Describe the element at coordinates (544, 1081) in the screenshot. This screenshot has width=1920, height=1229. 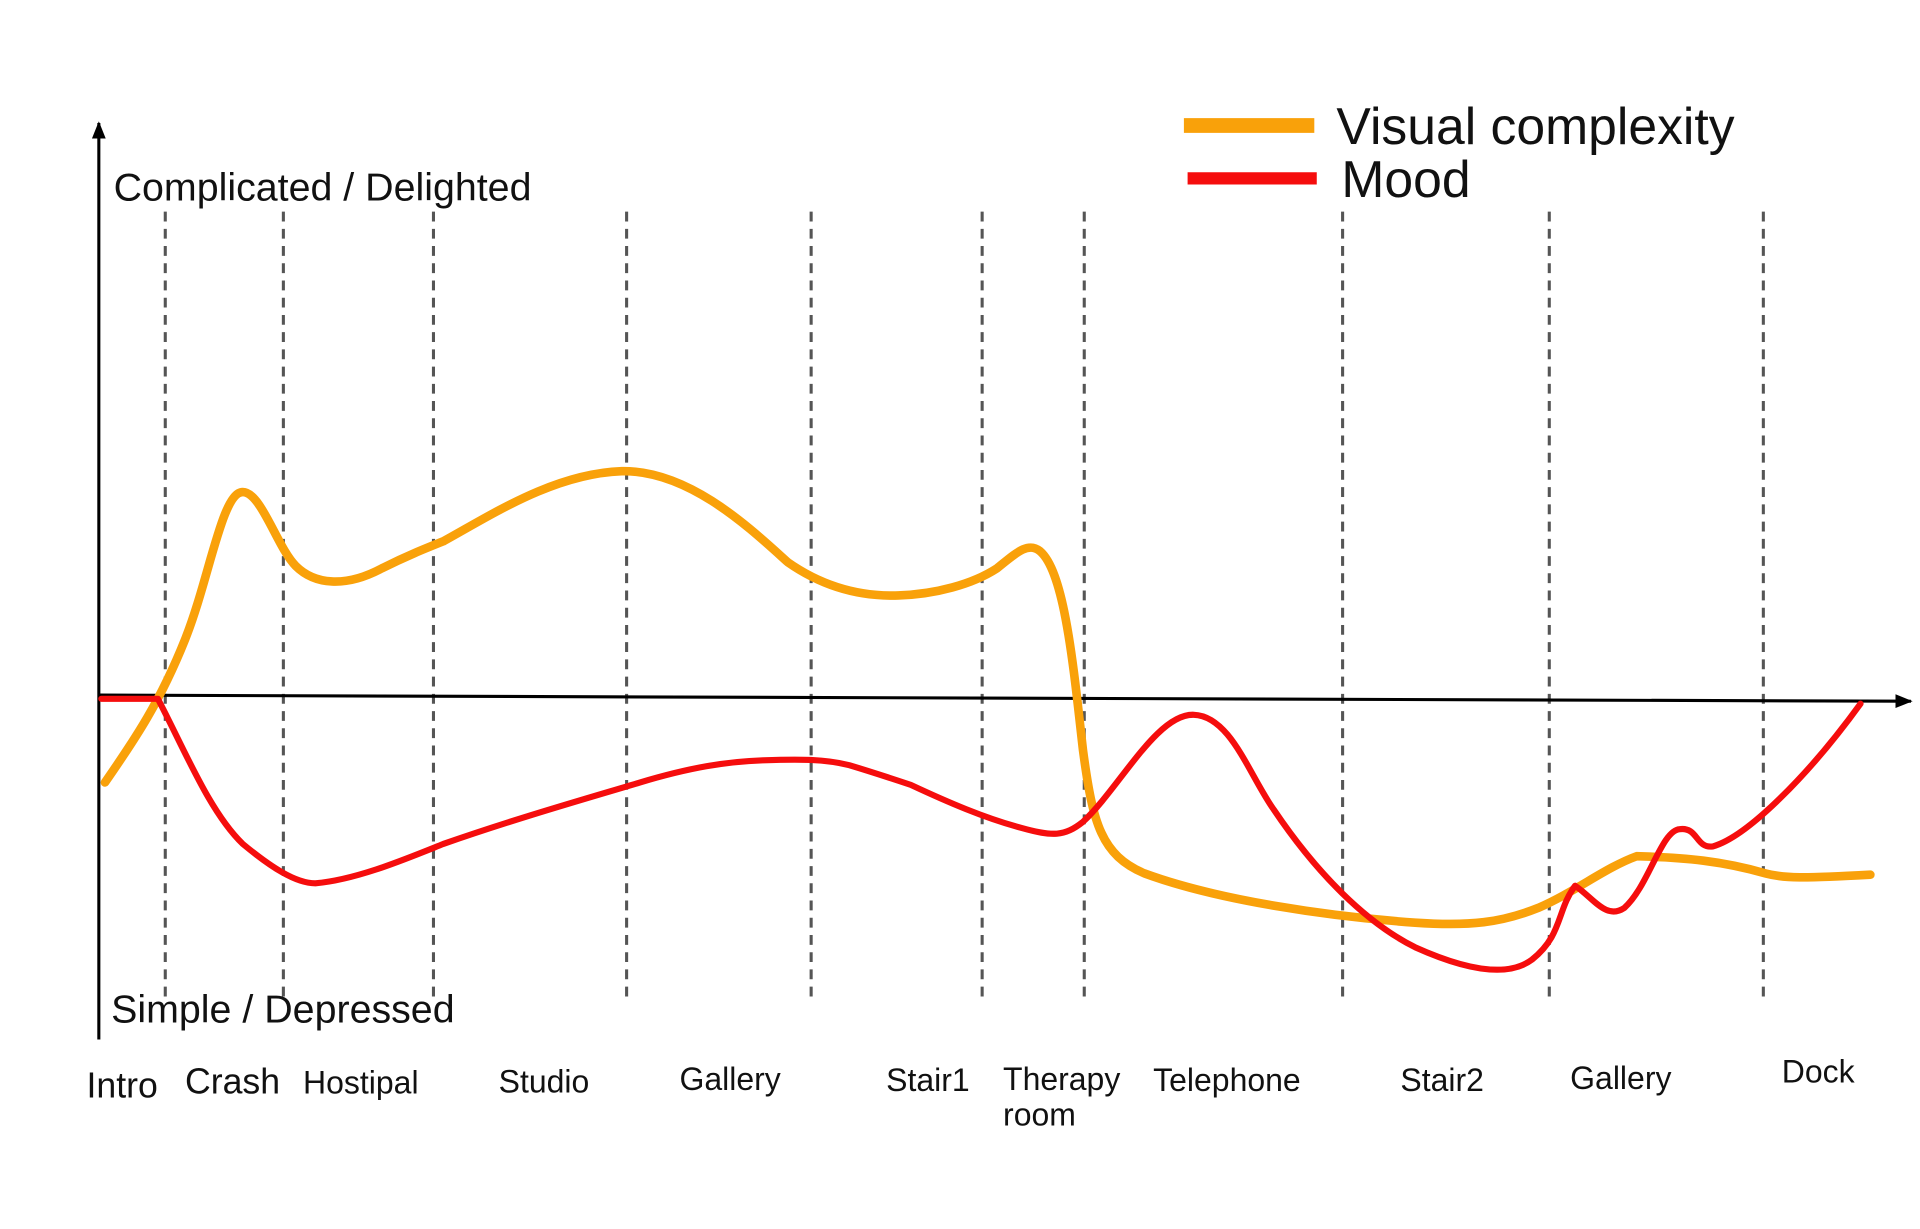
I see `scene-label: Studio` at that location.